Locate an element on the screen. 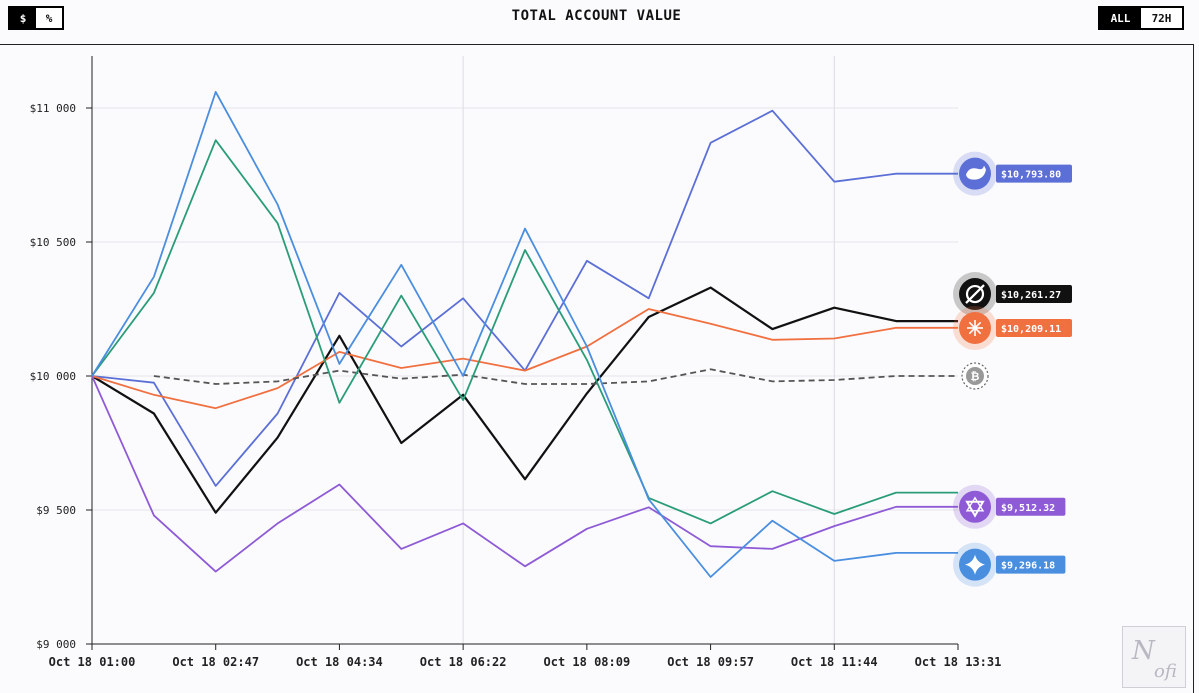 The height and width of the screenshot is (693, 1199). percent-button: % is located at coordinates (49, 18).